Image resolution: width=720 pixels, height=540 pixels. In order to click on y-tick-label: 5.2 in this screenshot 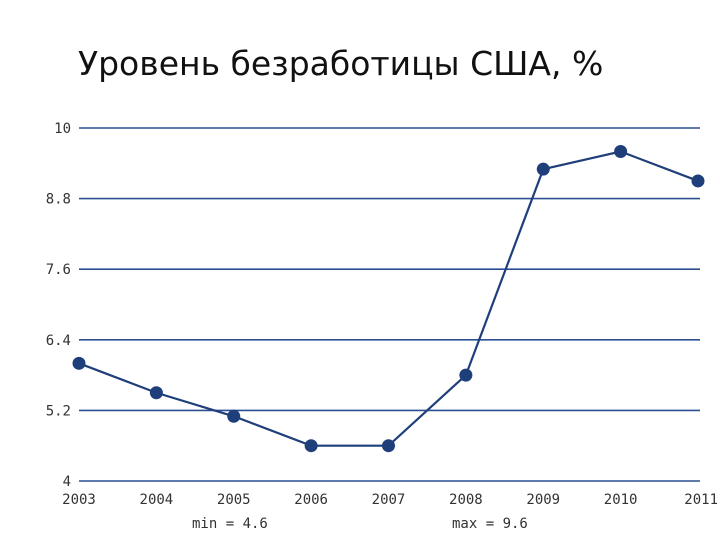, I will do `click(58, 411)`.